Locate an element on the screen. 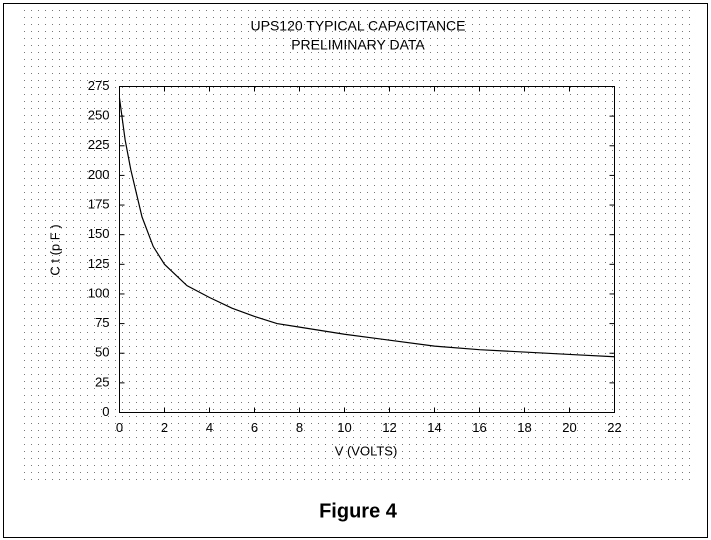 The image size is (711, 540). y-tick-label: 125 is located at coordinates (99, 263).